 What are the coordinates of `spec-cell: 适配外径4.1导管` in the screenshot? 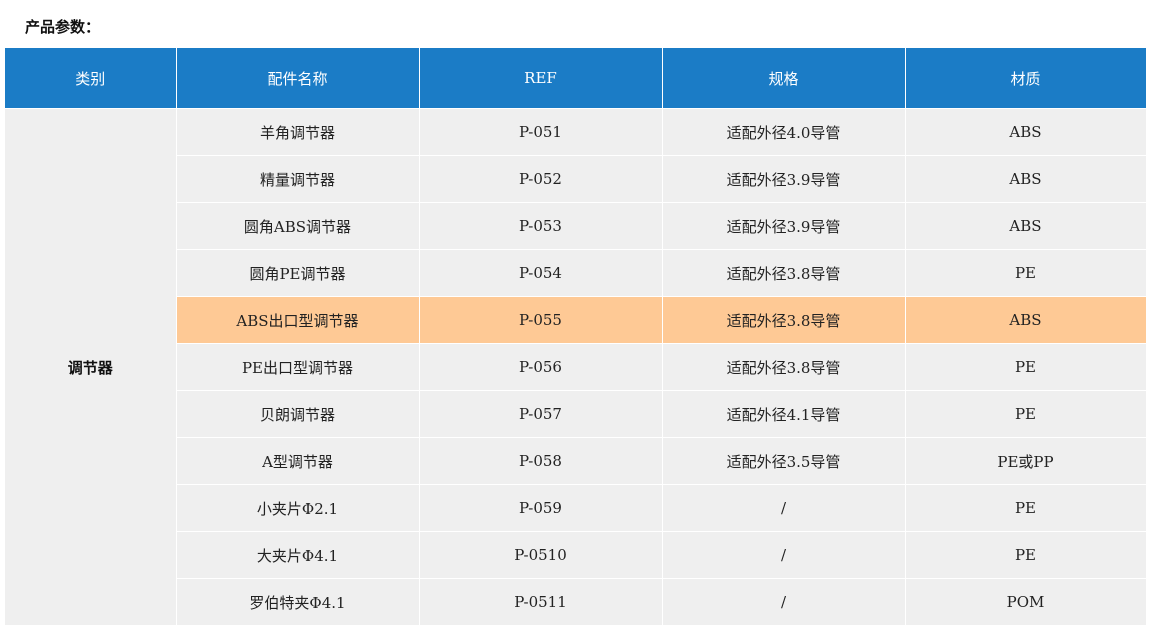 It's located at (783, 414).